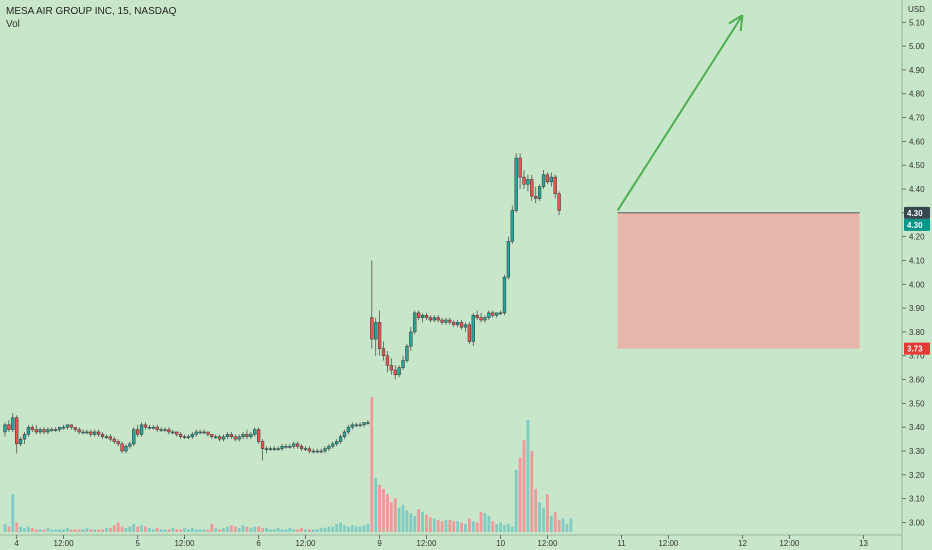  I want to click on time-tick-label: 5, so click(137, 543).